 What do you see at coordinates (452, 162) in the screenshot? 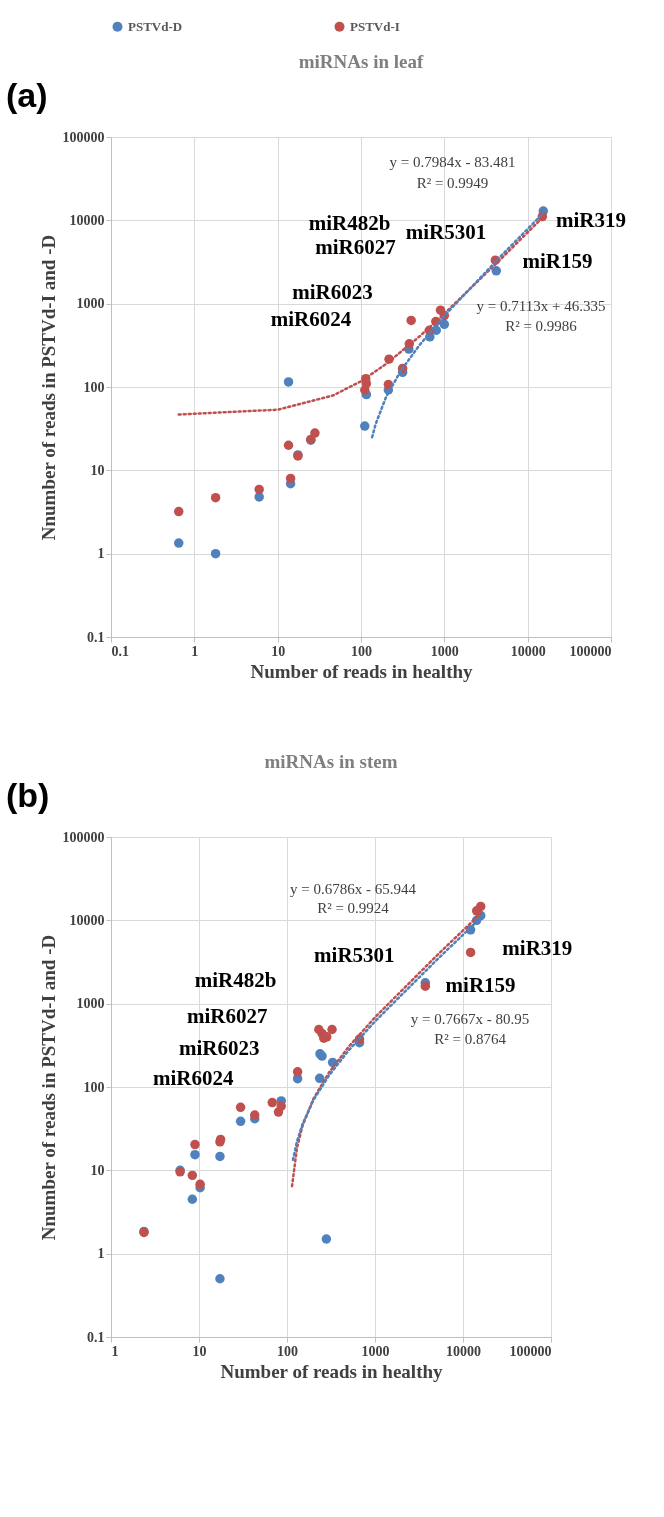
I see `annotation: y = 0.7984x - 83.481` at bounding box center [452, 162].